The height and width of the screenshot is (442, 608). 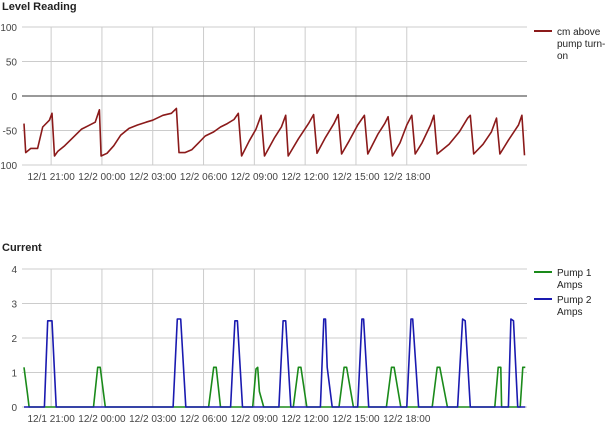 What do you see at coordinates (39, 7) in the screenshot?
I see `chart-title-level: Level Reading` at bounding box center [39, 7].